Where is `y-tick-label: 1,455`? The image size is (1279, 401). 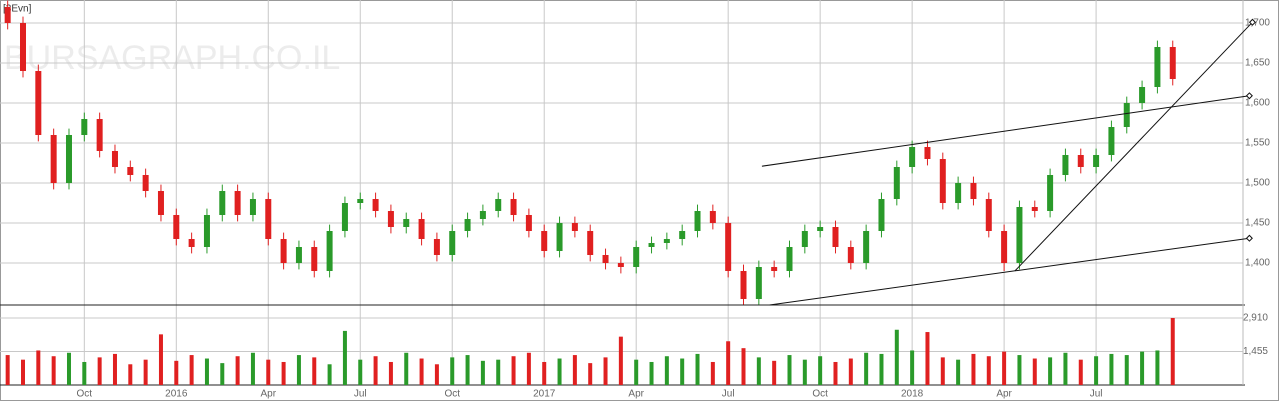
y-tick-label: 1,455 is located at coordinates (1255, 351).